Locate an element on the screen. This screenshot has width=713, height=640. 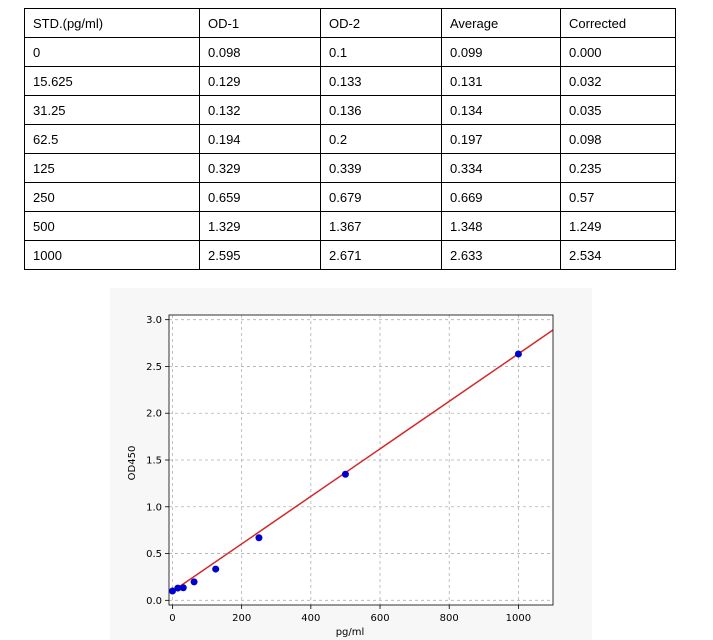
y-axis-label: OD450 is located at coordinates (132, 463).